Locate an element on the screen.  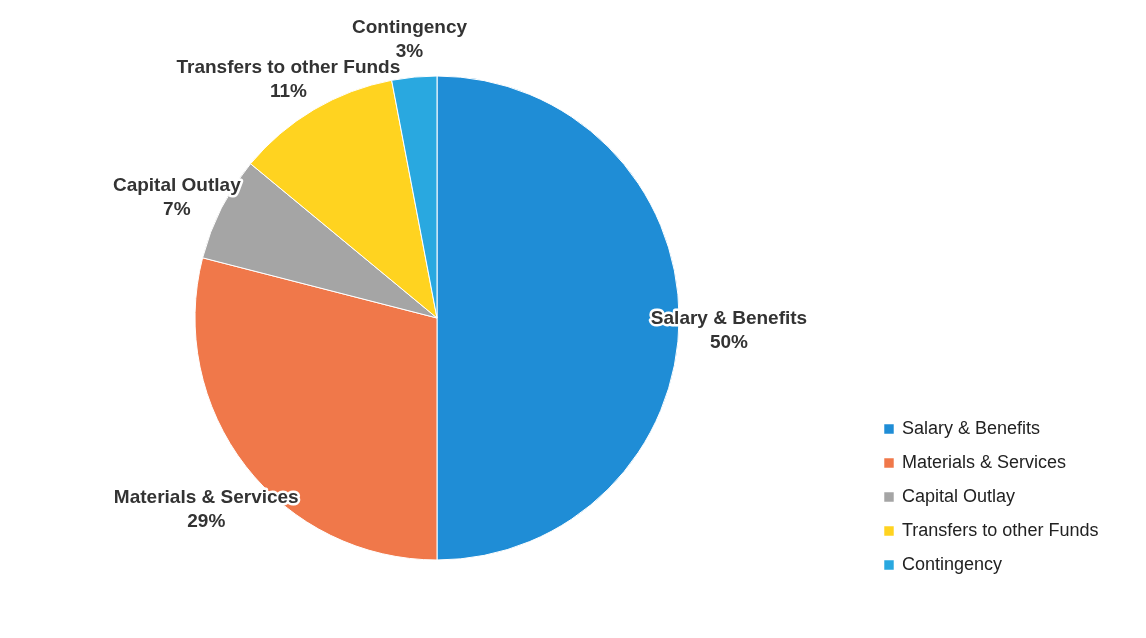
data-label: 7% is located at coordinates (177, 209).